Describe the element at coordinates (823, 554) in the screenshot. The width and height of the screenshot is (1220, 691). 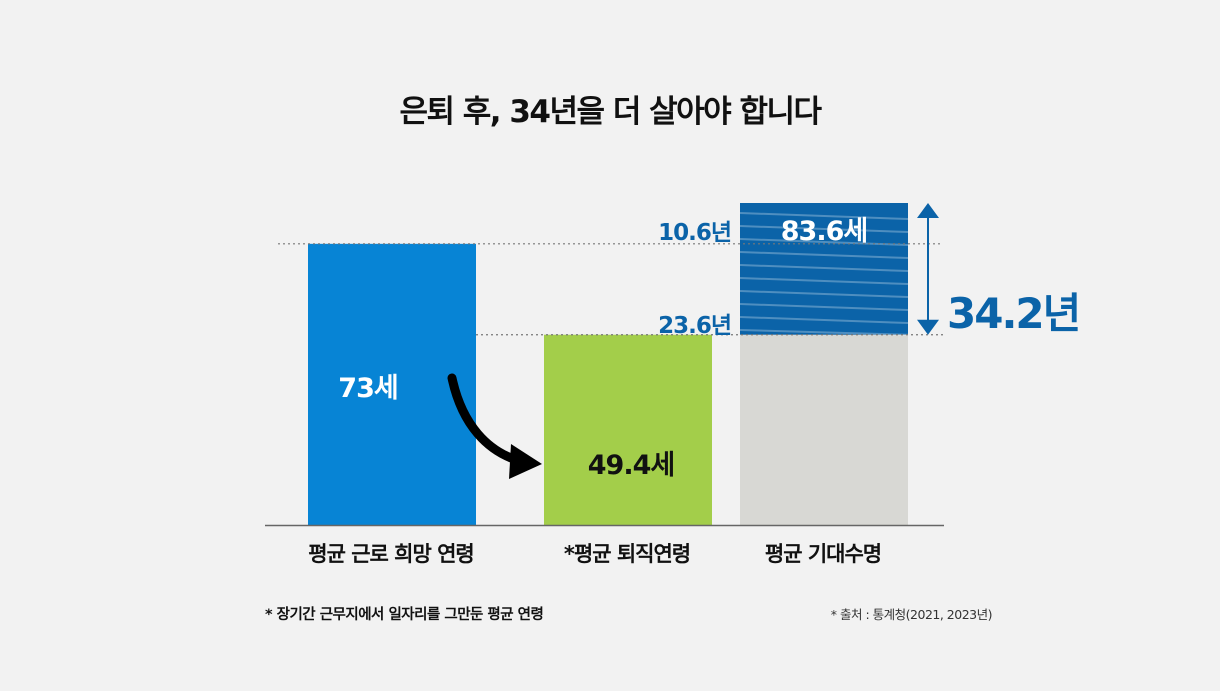
I see `category-label-3: 평균 기대수명` at that location.